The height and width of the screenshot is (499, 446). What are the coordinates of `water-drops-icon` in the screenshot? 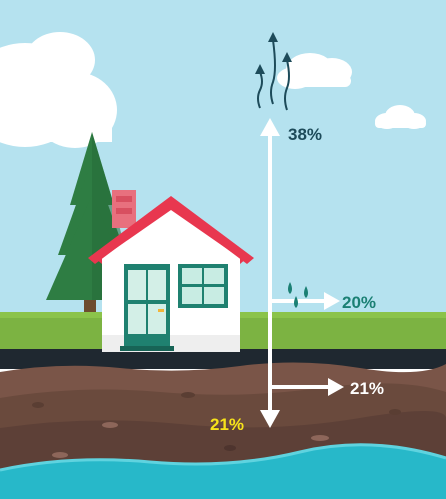 It's located at (298, 295).